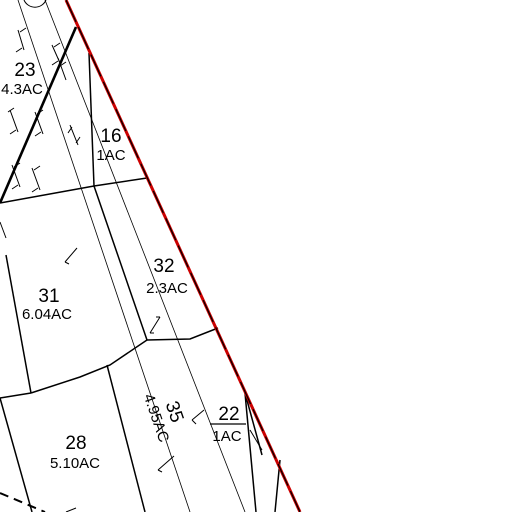 This screenshot has width=512, height=512. Describe the element at coordinates (22, 89) in the screenshot. I see `parcel-23-area: 4.3AC` at that location.